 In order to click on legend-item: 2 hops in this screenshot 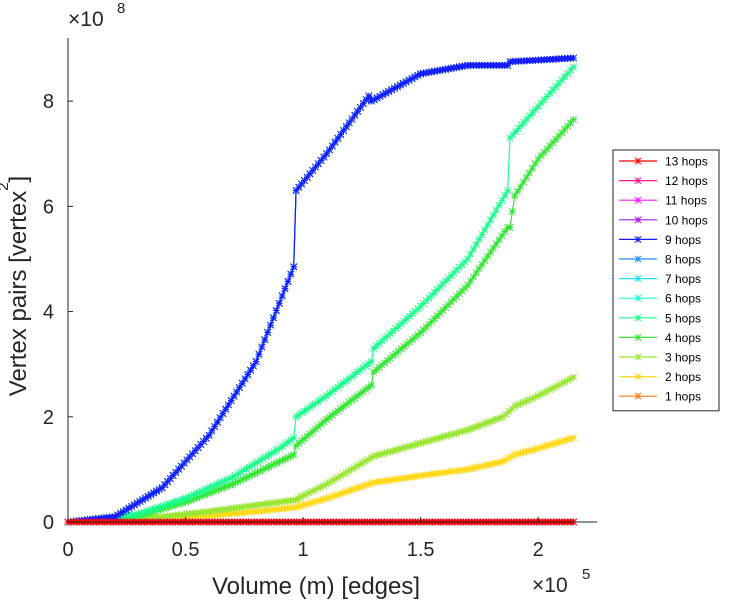, I will do `click(660, 377)`.